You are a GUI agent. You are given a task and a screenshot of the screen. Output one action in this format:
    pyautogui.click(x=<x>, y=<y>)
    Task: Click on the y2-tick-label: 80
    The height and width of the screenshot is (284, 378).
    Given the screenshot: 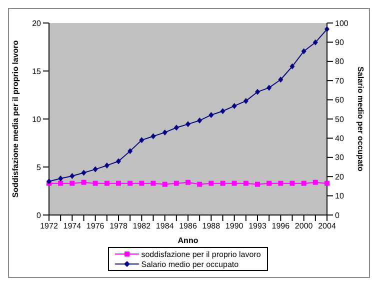 What is the action you would take?
    pyautogui.click(x=339, y=61)
    